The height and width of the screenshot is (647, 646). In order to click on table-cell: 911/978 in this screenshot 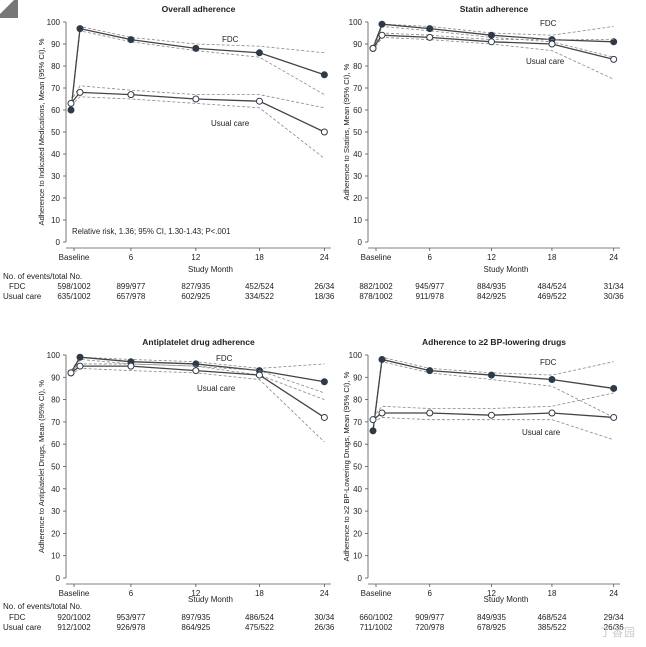, I will do `click(430, 296)`.